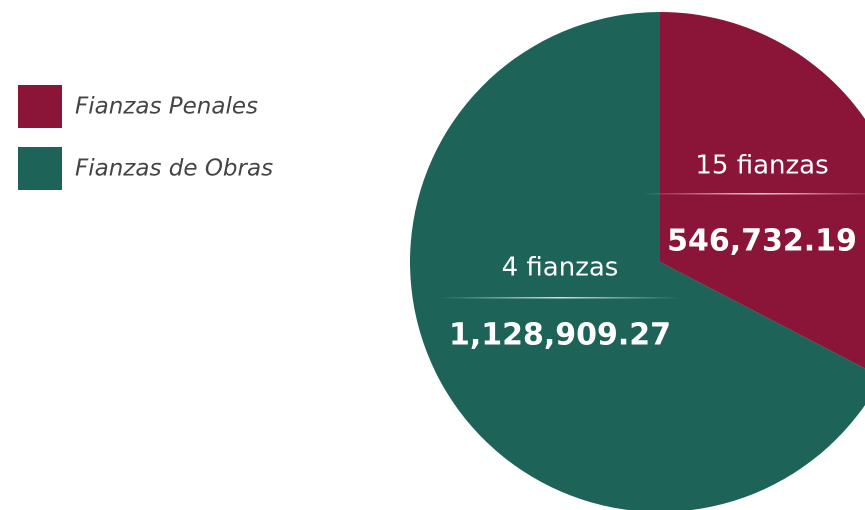 The height and width of the screenshot is (510, 865). Describe the element at coordinates (560, 268) in the screenshot. I see `slice-count-label: 4 fianzas` at that location.